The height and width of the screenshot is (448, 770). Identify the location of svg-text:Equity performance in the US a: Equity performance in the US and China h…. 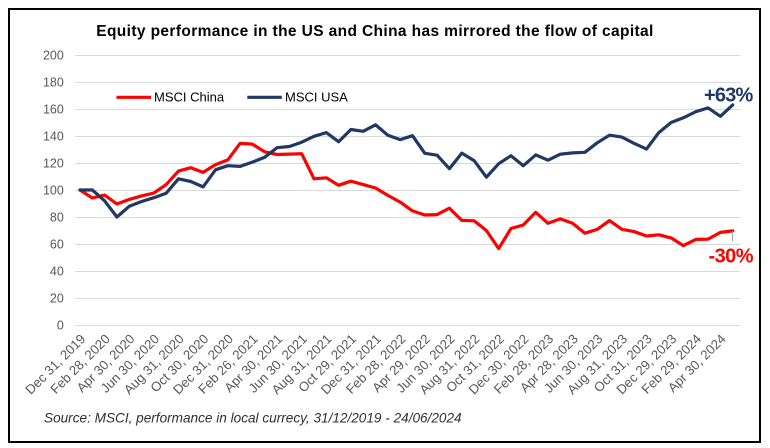
(375, 31).